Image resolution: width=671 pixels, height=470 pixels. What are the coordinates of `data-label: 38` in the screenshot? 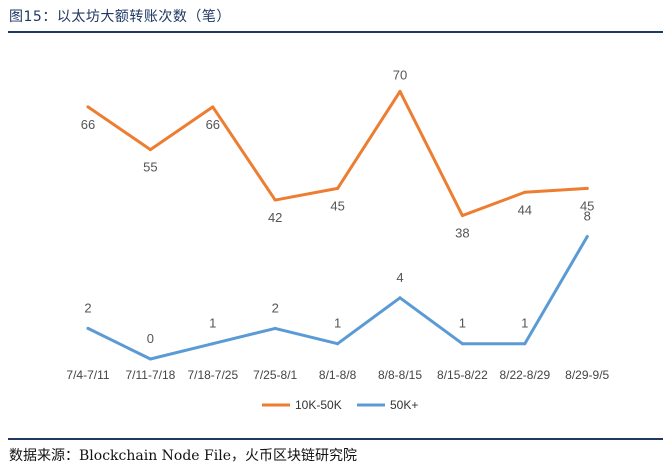 It's located at (462, 233).